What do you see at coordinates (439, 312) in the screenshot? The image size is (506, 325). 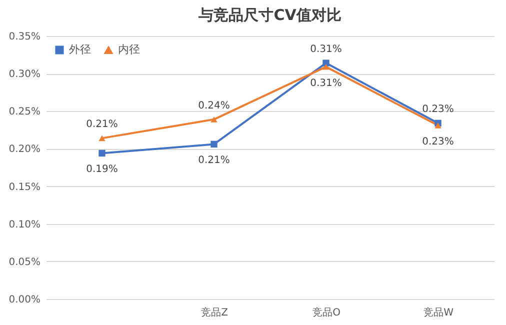 I see `x-tick-label: 竞品W` at bounding box center [439, 312].